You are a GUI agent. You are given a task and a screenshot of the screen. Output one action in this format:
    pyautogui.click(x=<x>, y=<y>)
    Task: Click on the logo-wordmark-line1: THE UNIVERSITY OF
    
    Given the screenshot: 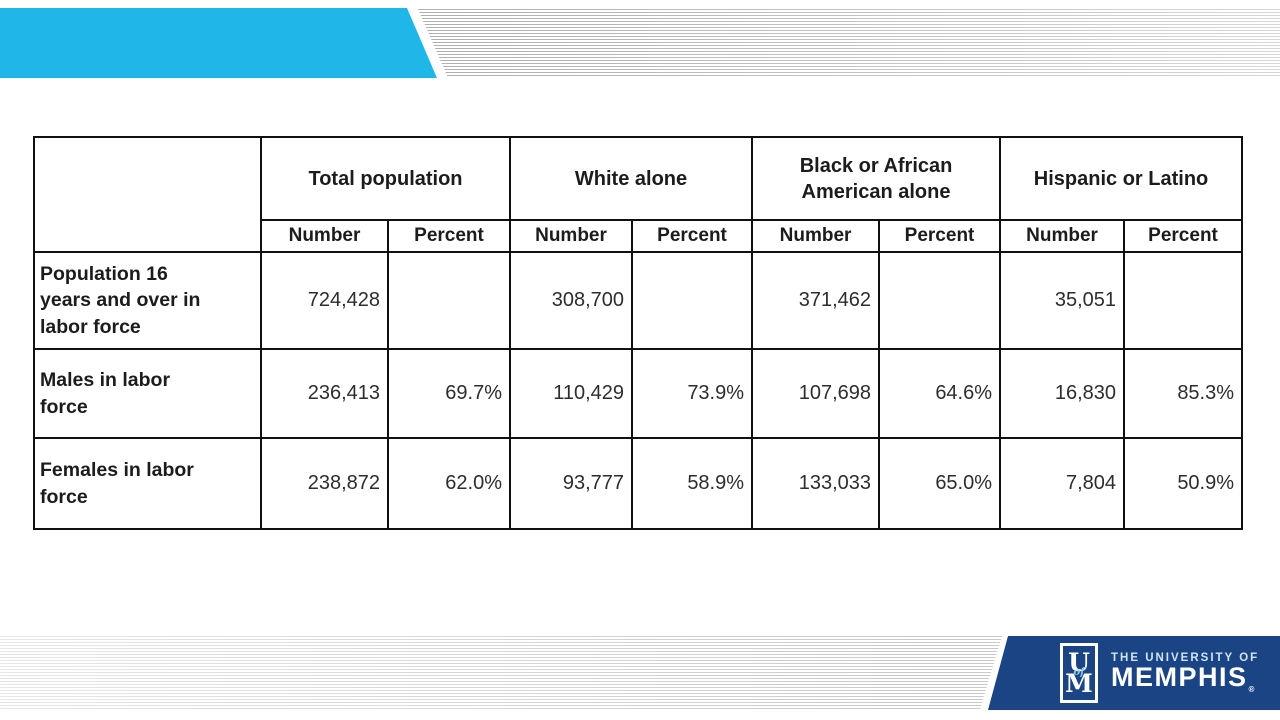 What is the action you would take?
    pyautogui.click(x=1185, y=657)
    